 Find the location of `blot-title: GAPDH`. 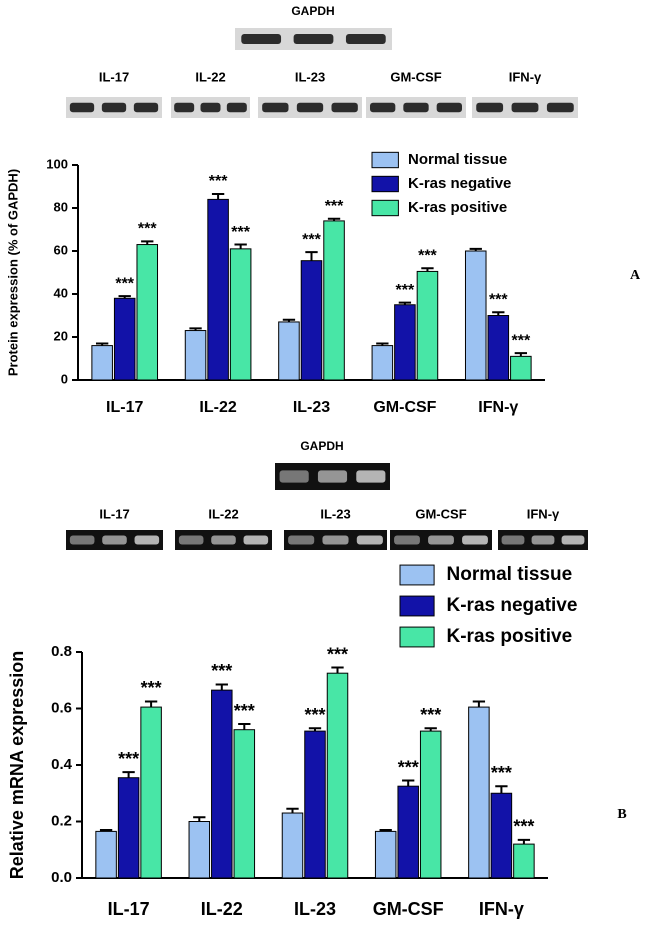

blot-title: GAPDH is located at coordinates (321, 446).